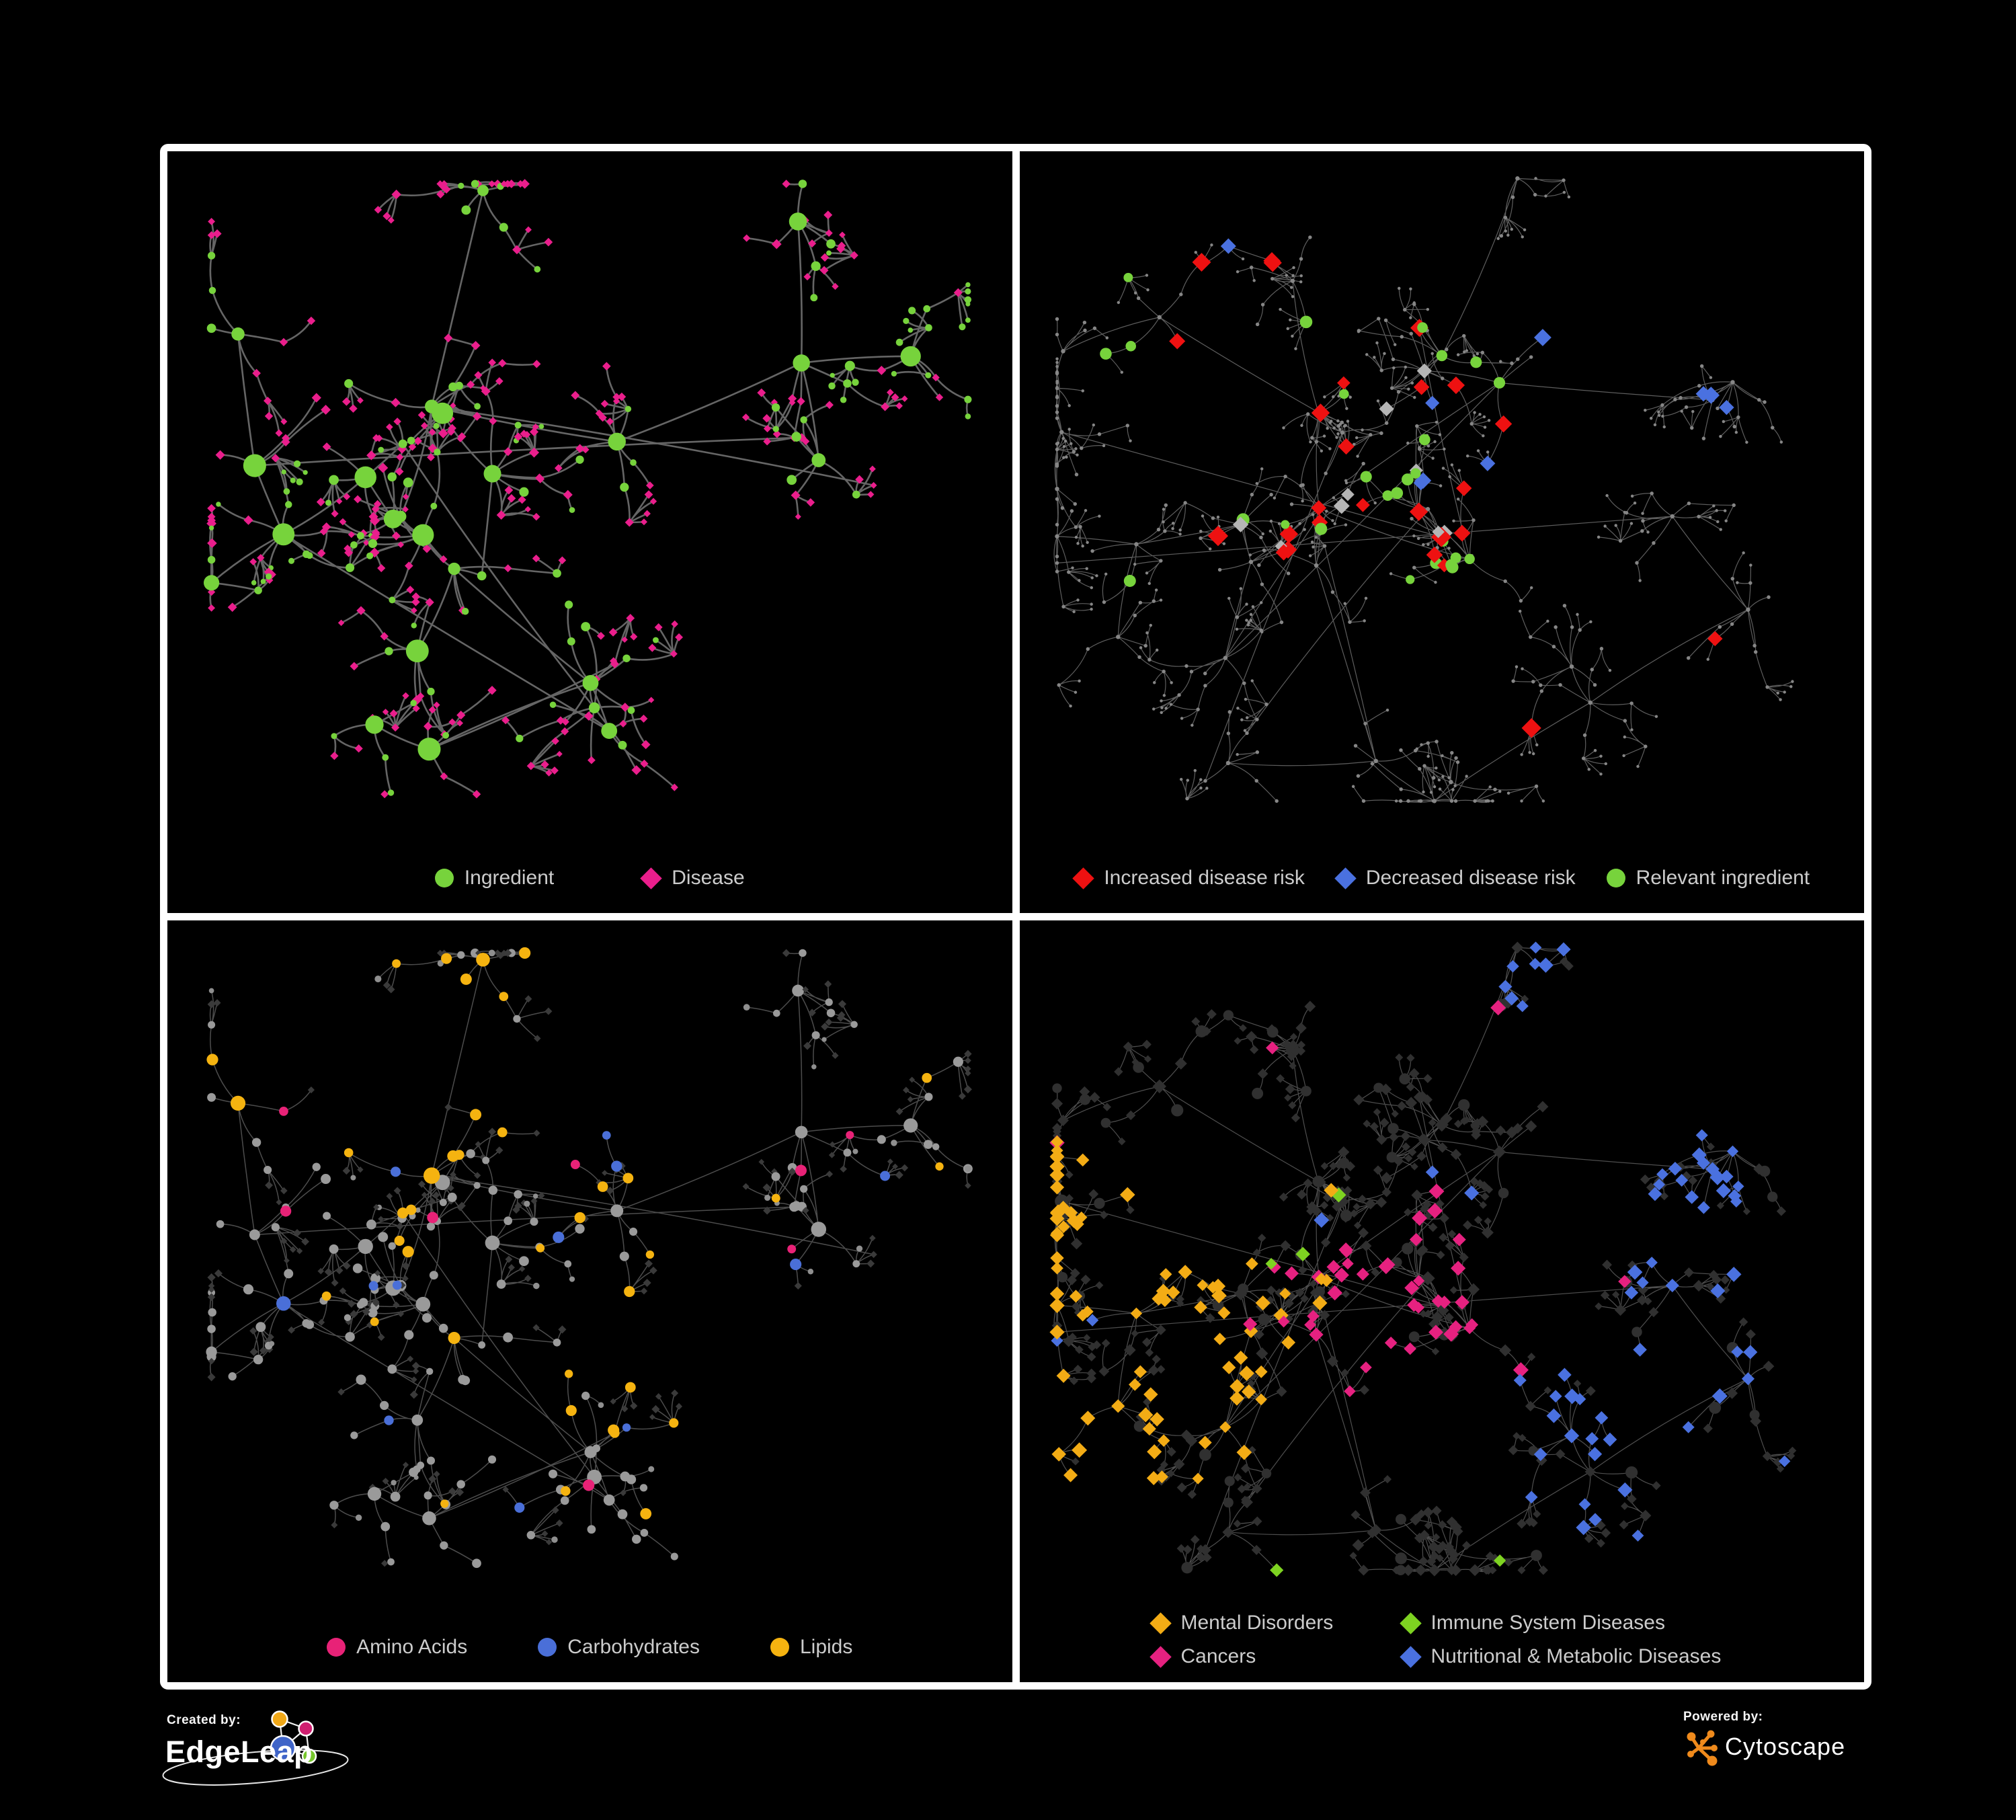 The image size is (2016, 1820). Describe the element at coordinates (1576, 1656) in the screenshot. I see `legend-label: Nutritional & Metabolic Diseases` at that location.